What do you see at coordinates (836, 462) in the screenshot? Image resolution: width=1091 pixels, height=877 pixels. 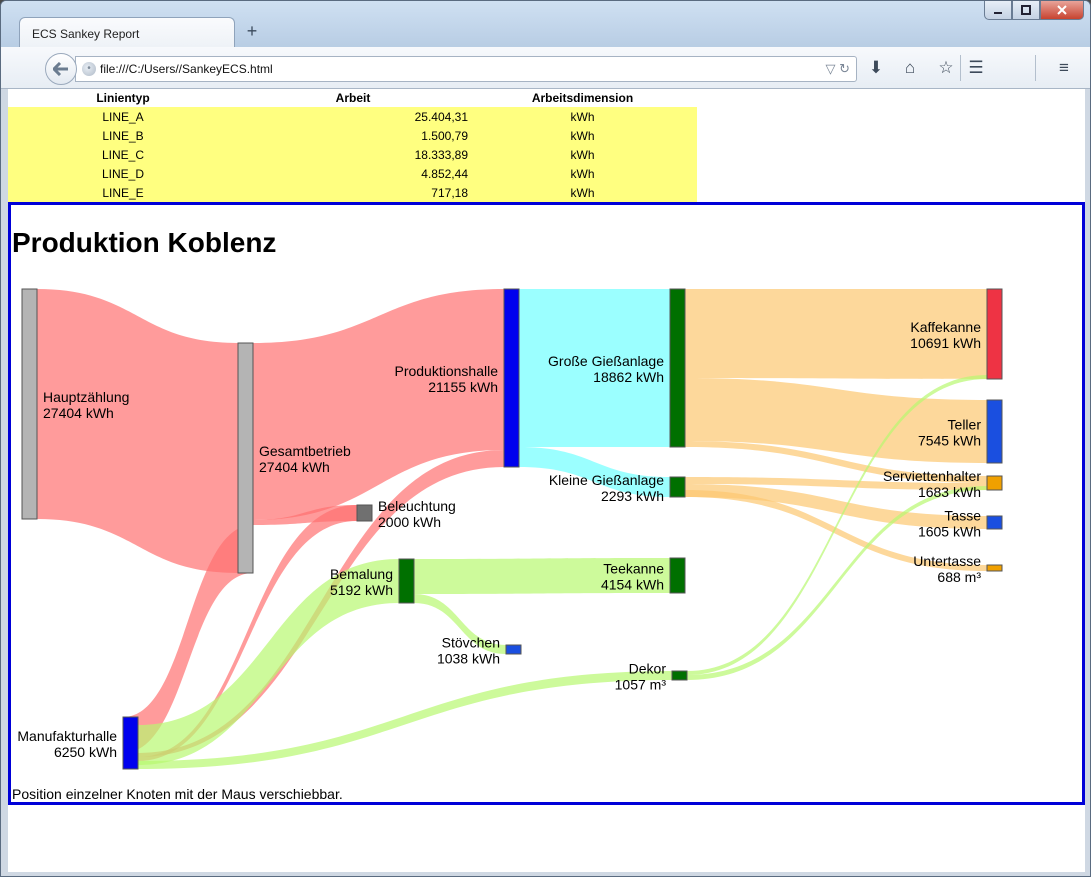 I see `sankey-link-gg-sh` at bounding box center [836, 462].